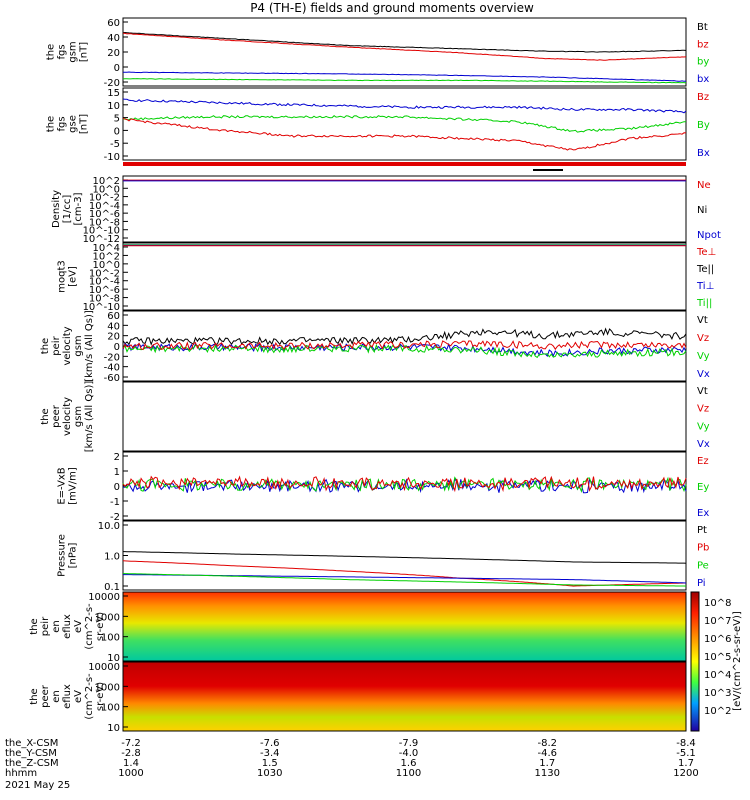 The image size is (750, 800). I want to click on colorbar-label: [eV/(cm^2-s-sr-eV)], so click(737, 661).